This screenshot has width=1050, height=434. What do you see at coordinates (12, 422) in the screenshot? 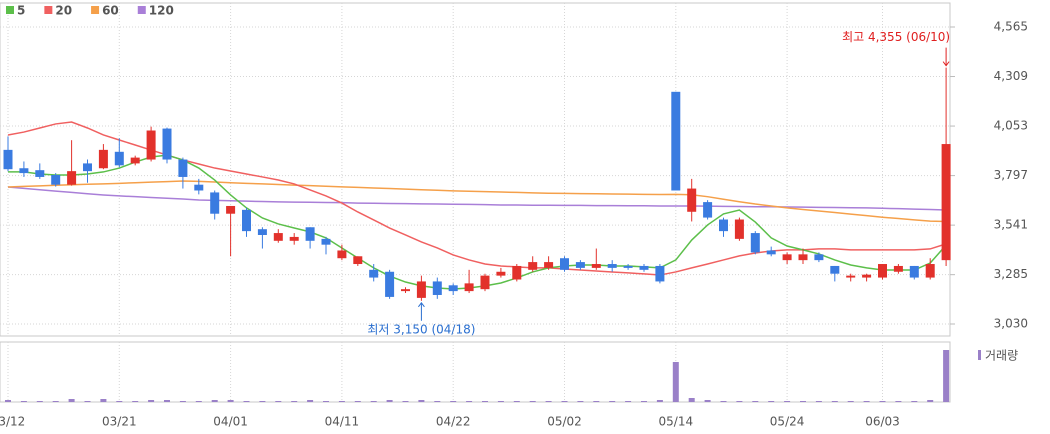
I see `x-tick-label: 03/12` at bounding box center [12, 422].